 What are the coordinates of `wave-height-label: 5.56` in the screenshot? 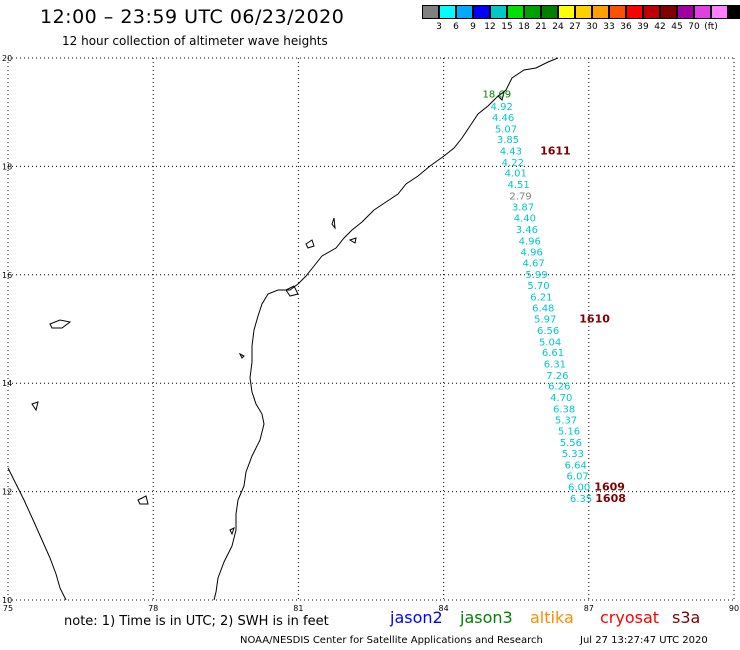 It's located at (571, 443).